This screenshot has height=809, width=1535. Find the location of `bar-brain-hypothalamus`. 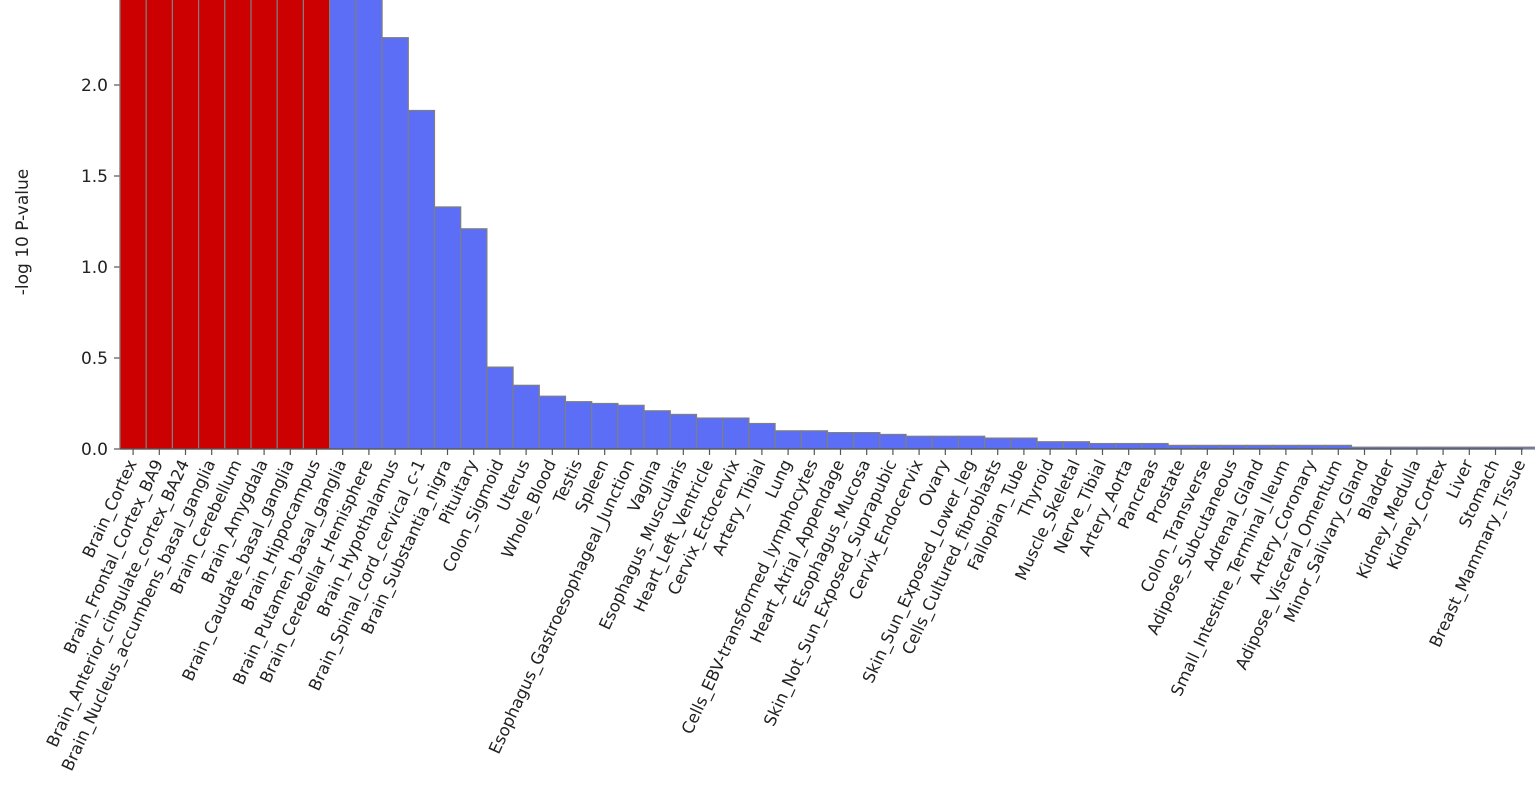

bar-brain-hypothalamus is located at coordinates (395, 243).